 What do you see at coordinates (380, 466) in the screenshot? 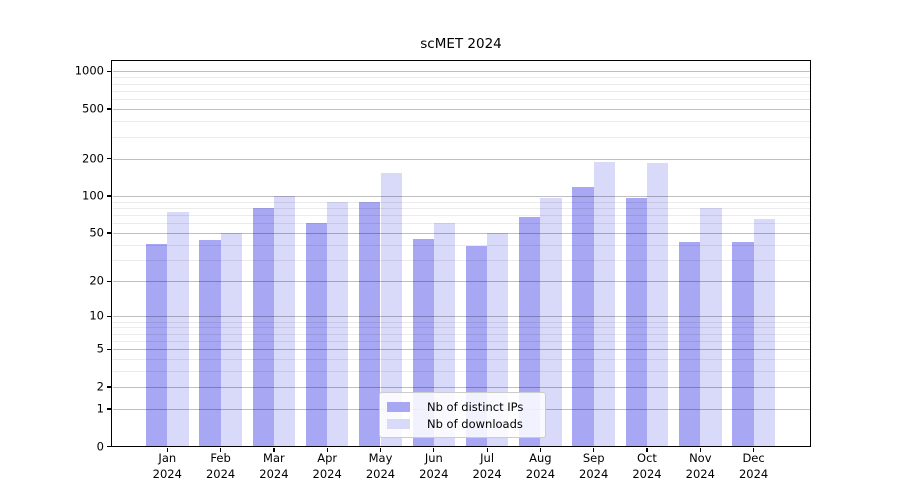
I see `x-tick-label-may: May 2024` at bounding box center [380, 466].